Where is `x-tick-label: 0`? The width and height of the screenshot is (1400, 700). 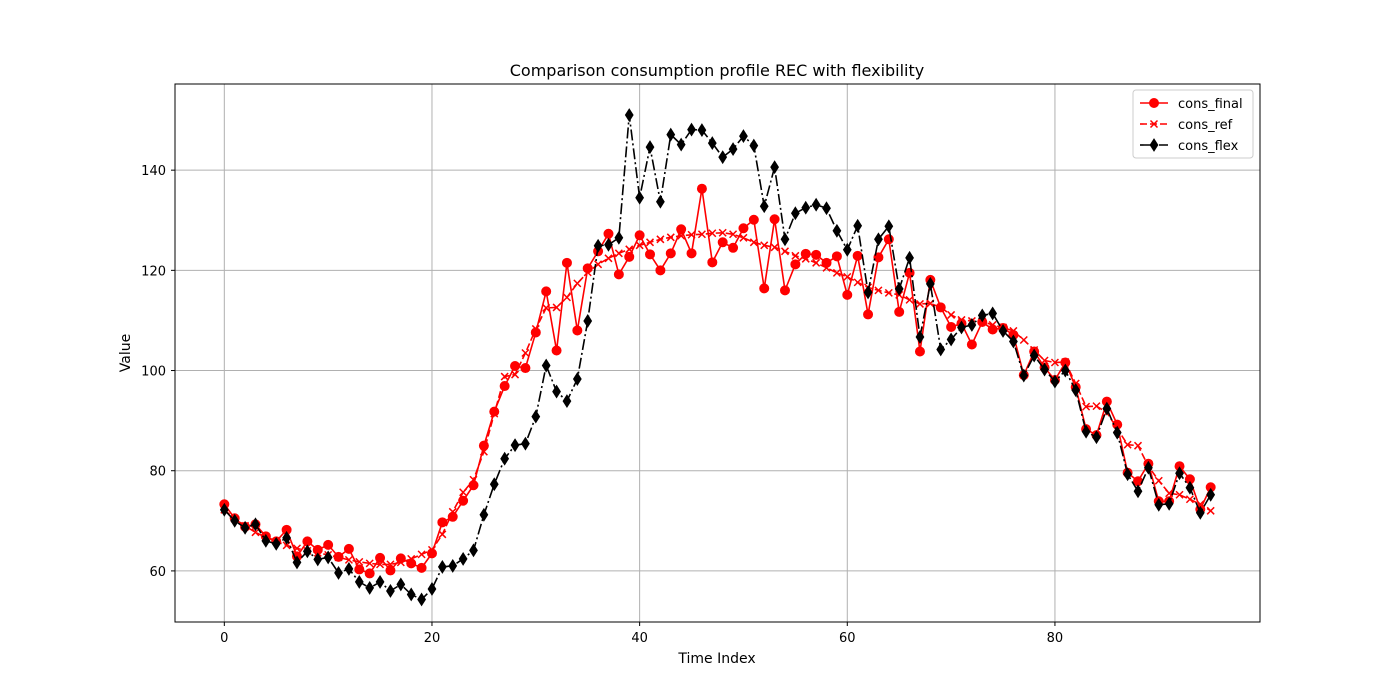
x-tick-label: 0 is located at coordinates (224, 638).